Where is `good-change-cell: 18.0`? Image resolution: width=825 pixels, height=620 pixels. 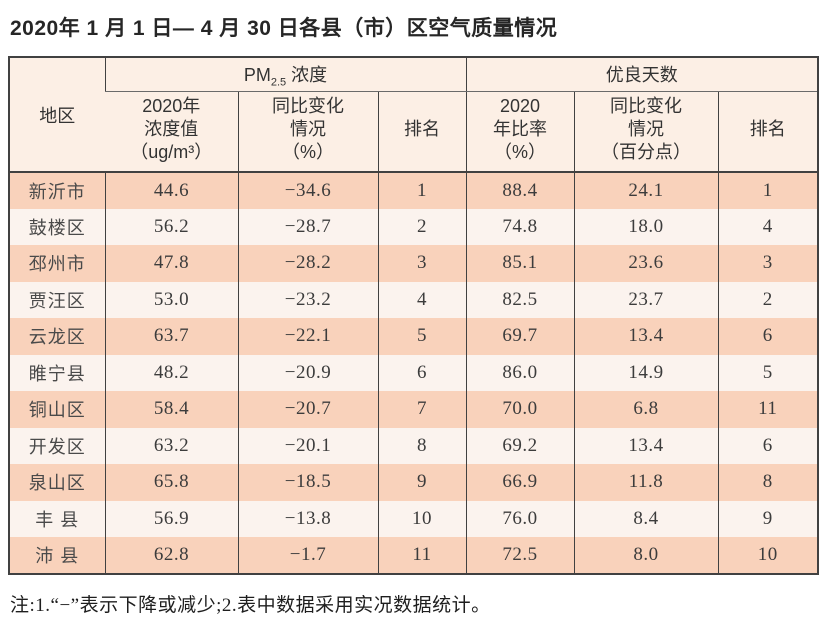 good-change-cell: 18.0 is located at coordinates (646, 226).